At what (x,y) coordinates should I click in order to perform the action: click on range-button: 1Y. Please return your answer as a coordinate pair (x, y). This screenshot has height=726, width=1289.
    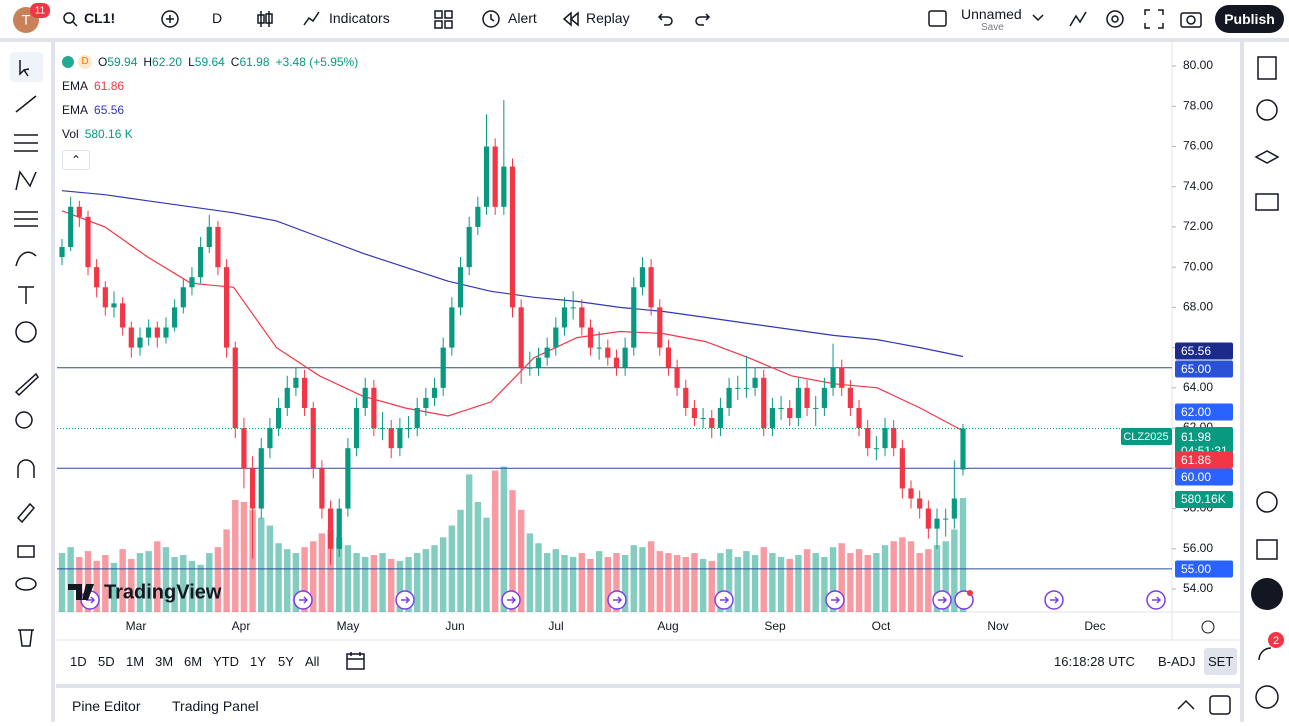
    Looking at the image, I should click on (258, 661).